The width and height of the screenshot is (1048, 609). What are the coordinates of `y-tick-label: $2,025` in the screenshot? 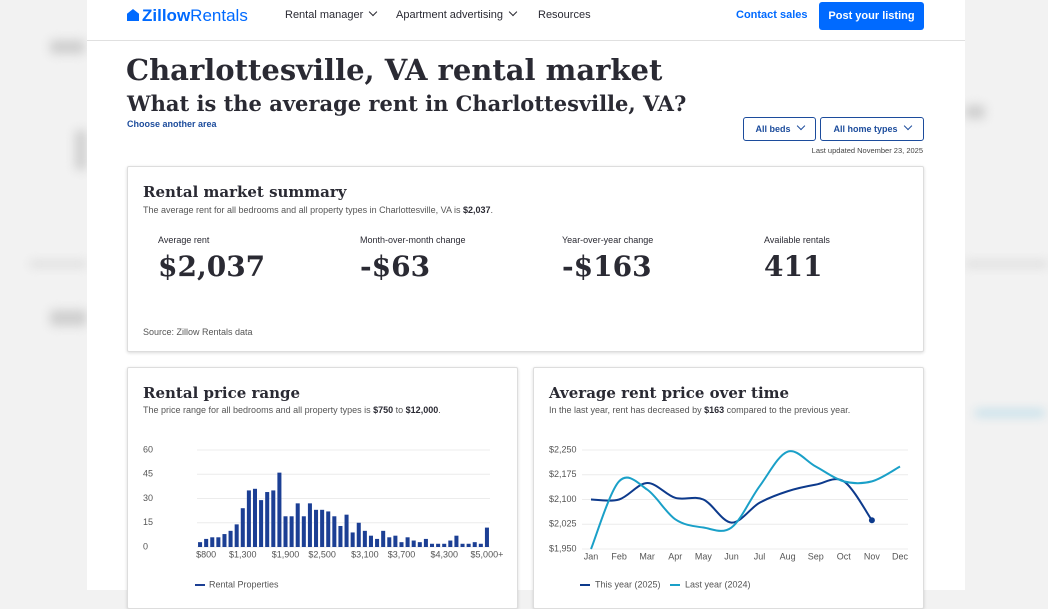 It's located at (563, 524).